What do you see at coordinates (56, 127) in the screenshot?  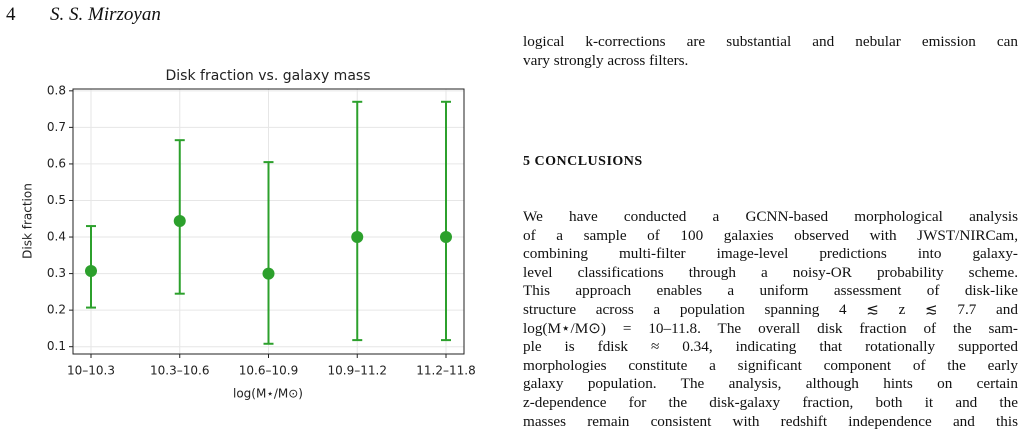 I see `y-tick-label: 0.7` at bounding box center [56, 127].